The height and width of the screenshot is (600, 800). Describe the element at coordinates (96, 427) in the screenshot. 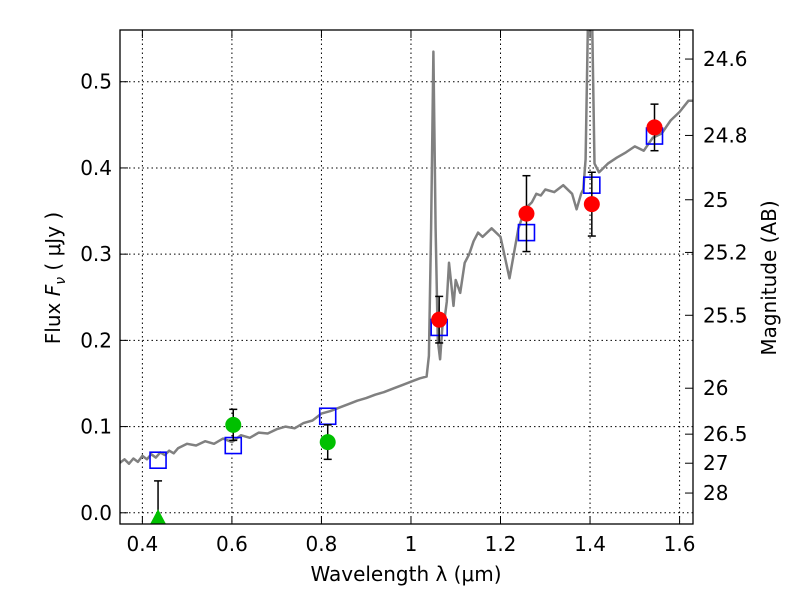

I see `y-tick-label: 0.1` at that location.